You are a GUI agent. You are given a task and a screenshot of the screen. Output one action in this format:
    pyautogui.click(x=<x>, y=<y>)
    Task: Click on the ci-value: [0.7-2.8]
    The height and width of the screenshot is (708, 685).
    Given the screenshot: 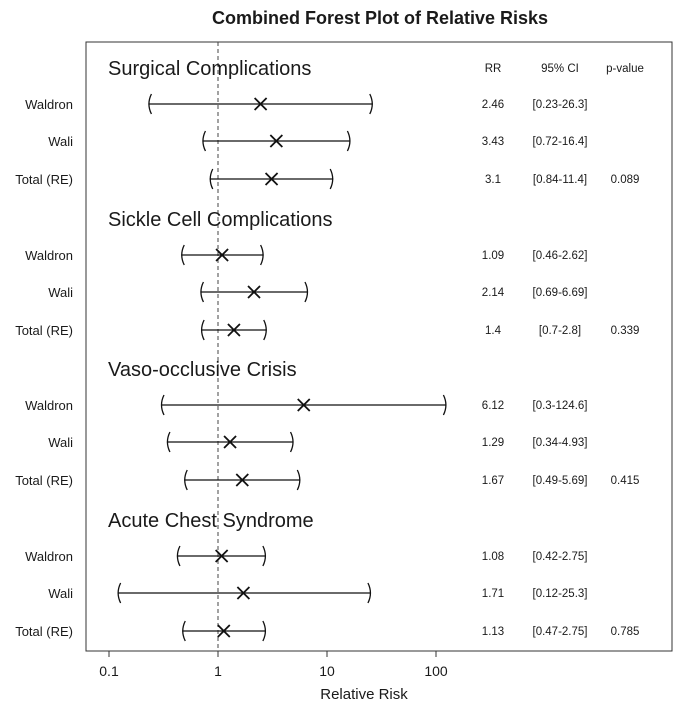 What is the action you would take?
    pyautogui.click(x=560, y=331)
    